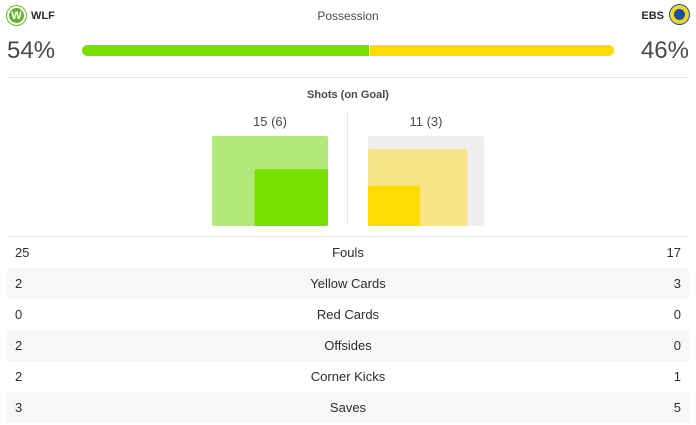  What do you see at coordinates (348, 16) in the screenshot?
I see `possession-title: Possession` at bounding box center [348, 16].